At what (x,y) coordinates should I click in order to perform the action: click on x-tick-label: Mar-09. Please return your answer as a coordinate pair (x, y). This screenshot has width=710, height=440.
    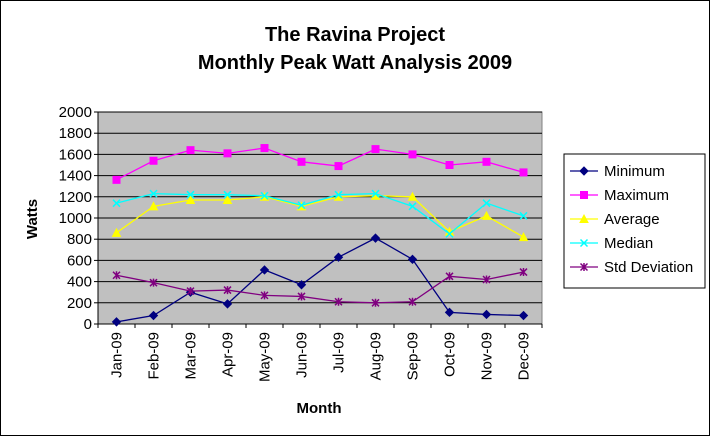
    Looking at the image, I should click on (191, 356).